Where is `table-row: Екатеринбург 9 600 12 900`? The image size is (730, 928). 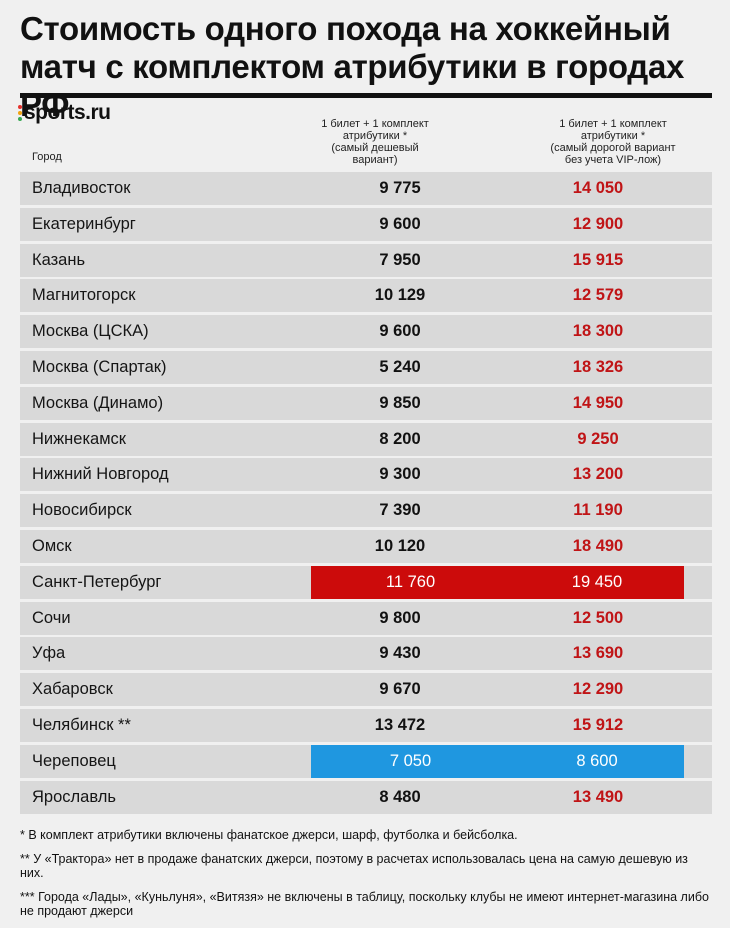
table-row: Екатеринбург 9 600 12 900 is located at coordinates (366, 224).